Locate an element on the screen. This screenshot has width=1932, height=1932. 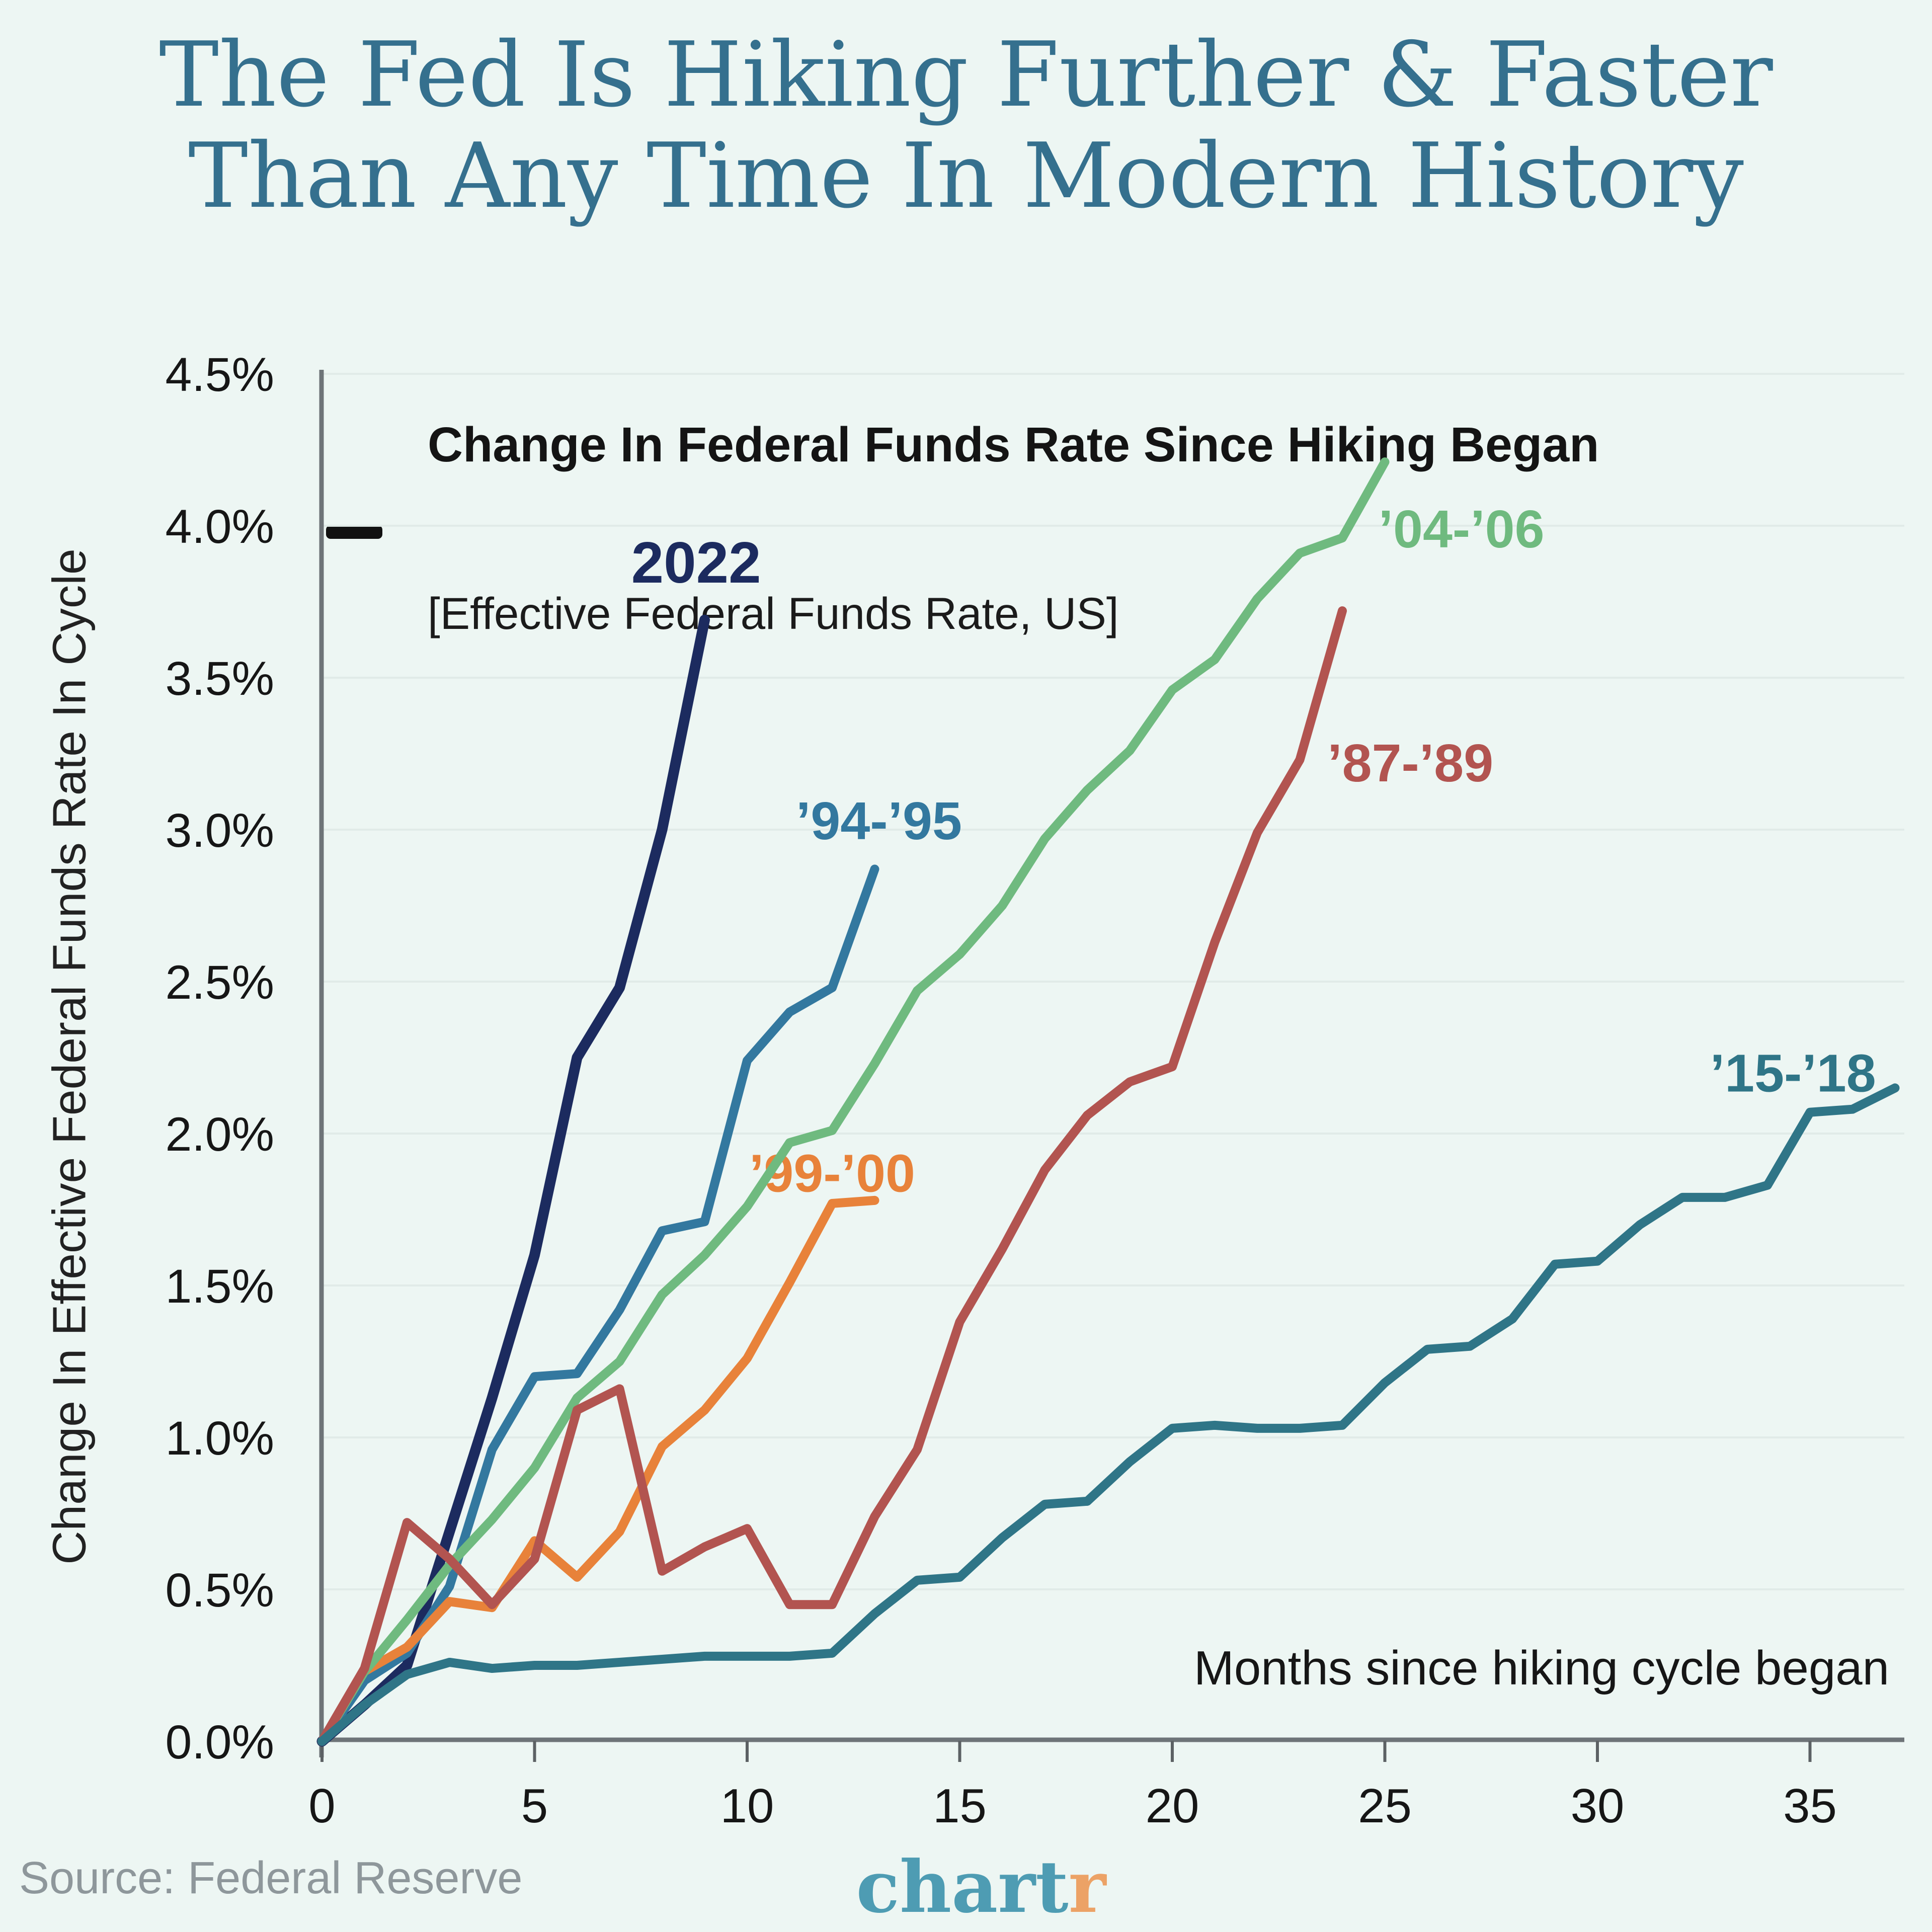
y-tick-label: 2.0% is located at coordinates (220, 1134).